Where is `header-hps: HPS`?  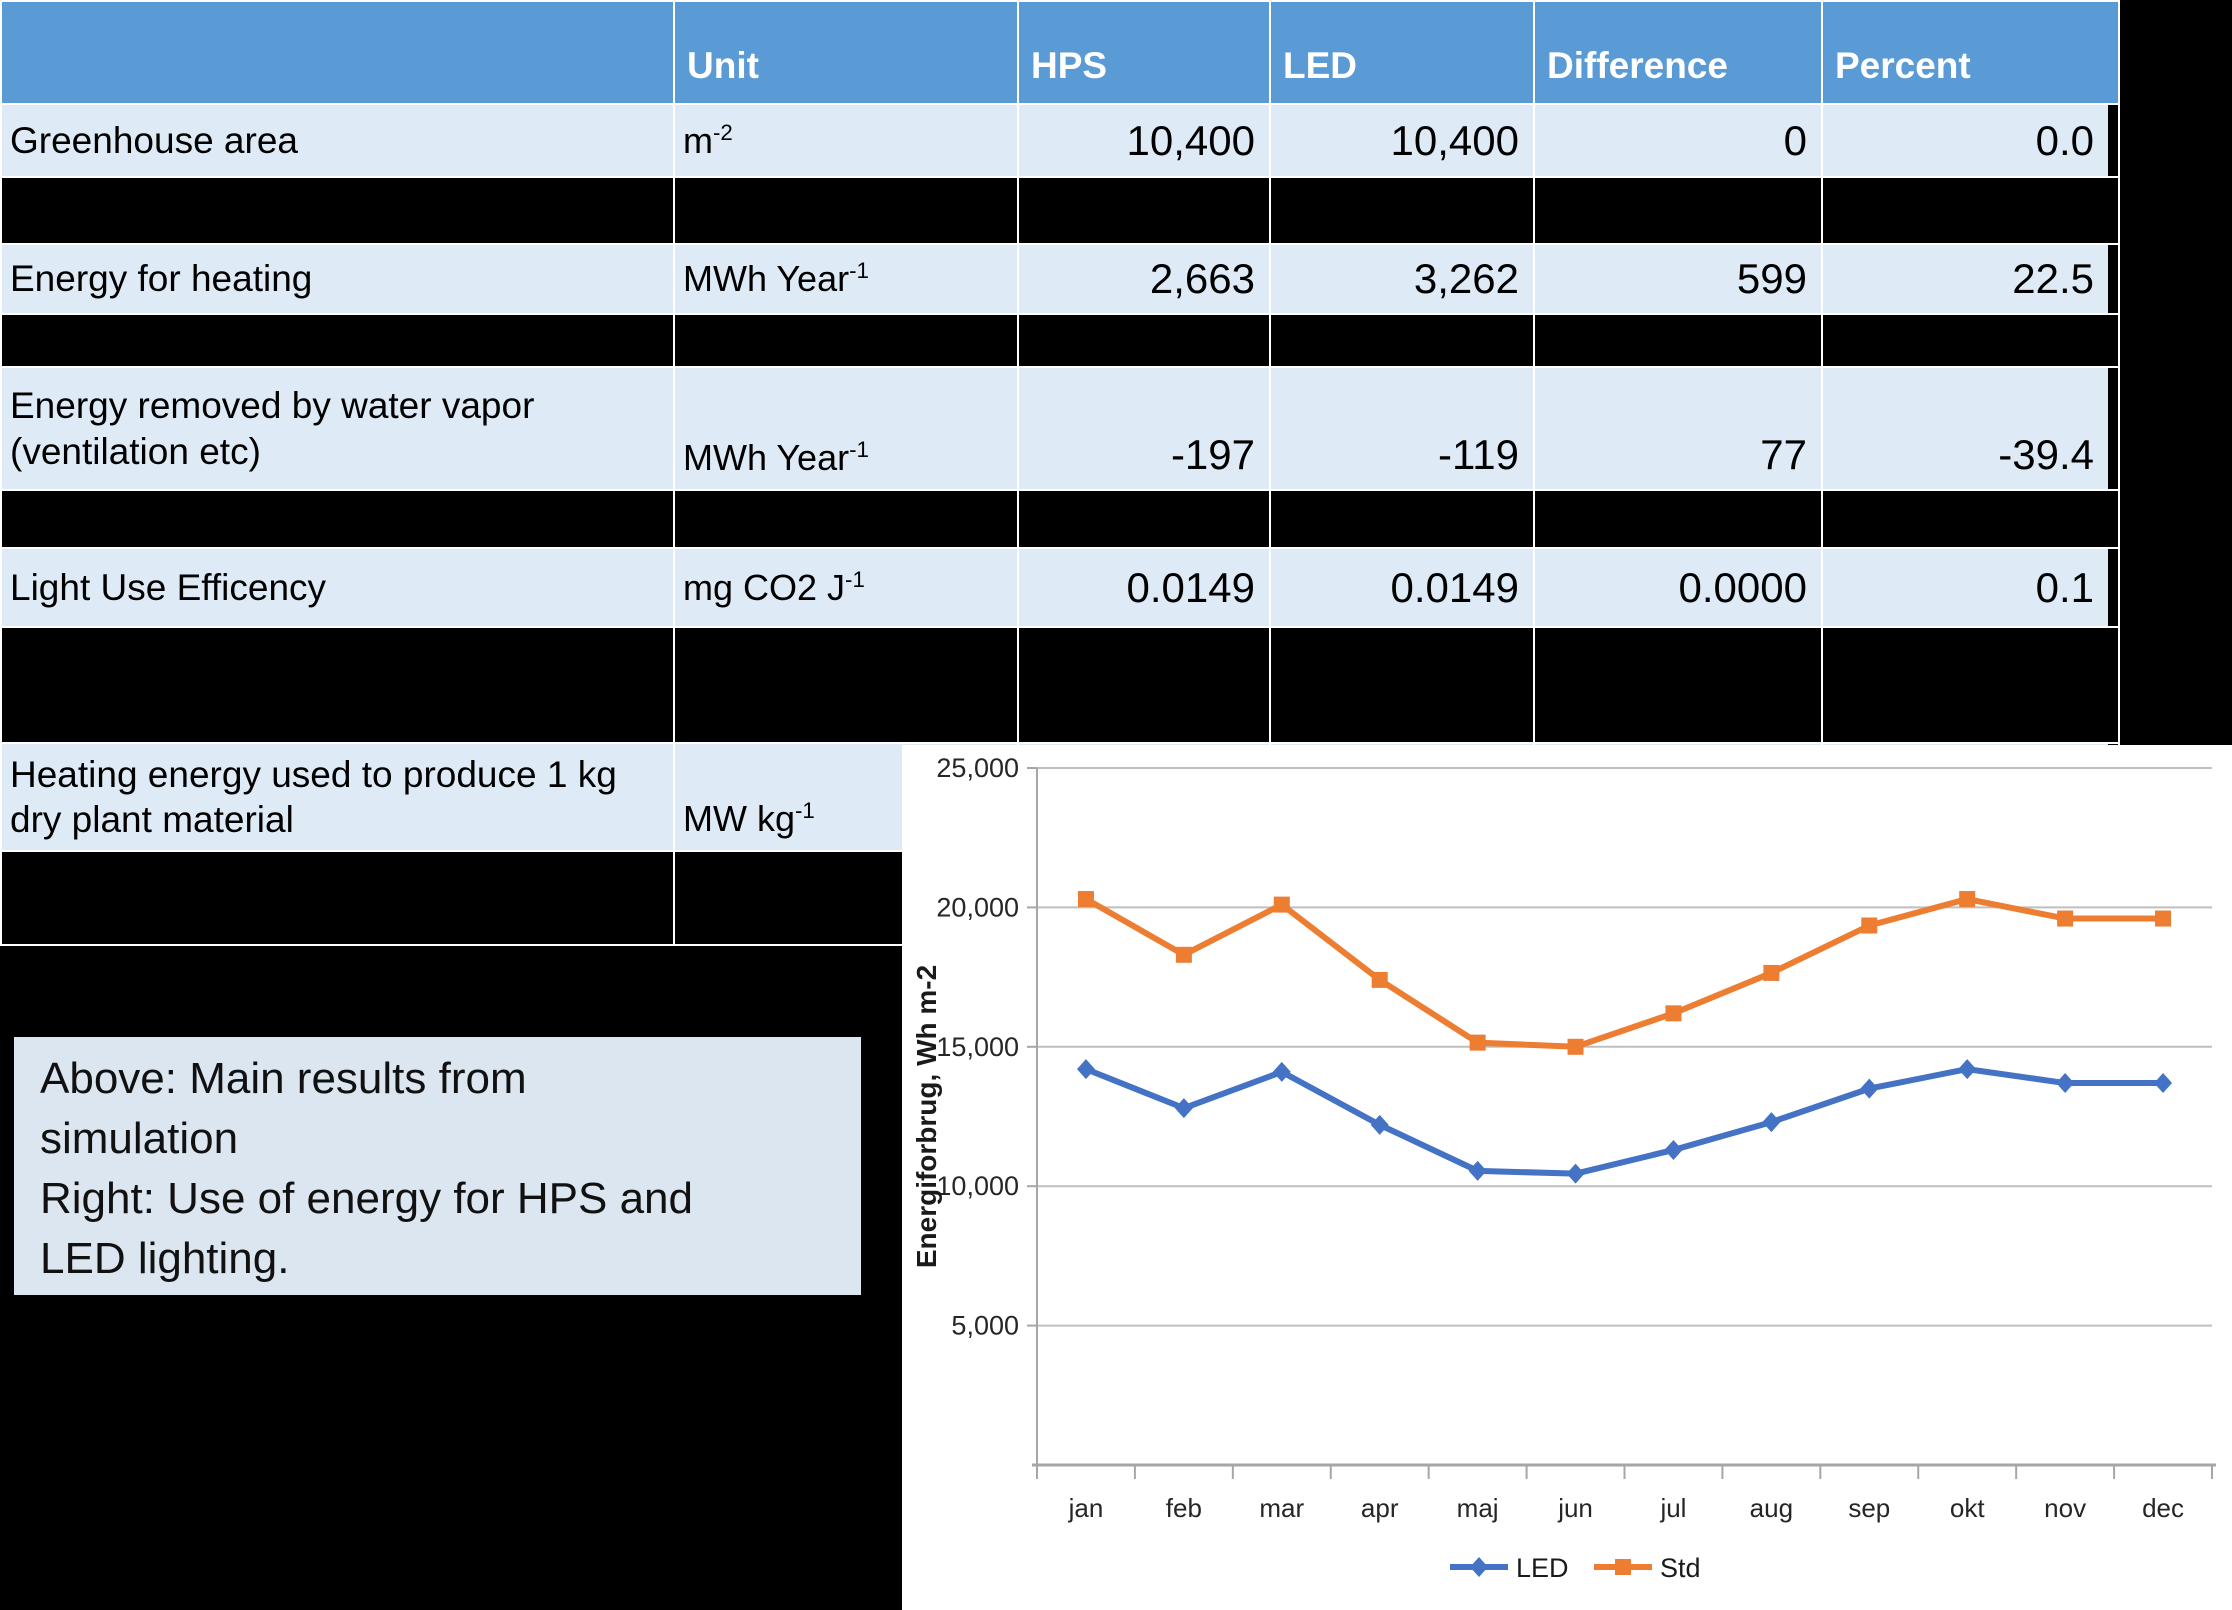 header-hps: HPS is located at coordinates (1145, 52).